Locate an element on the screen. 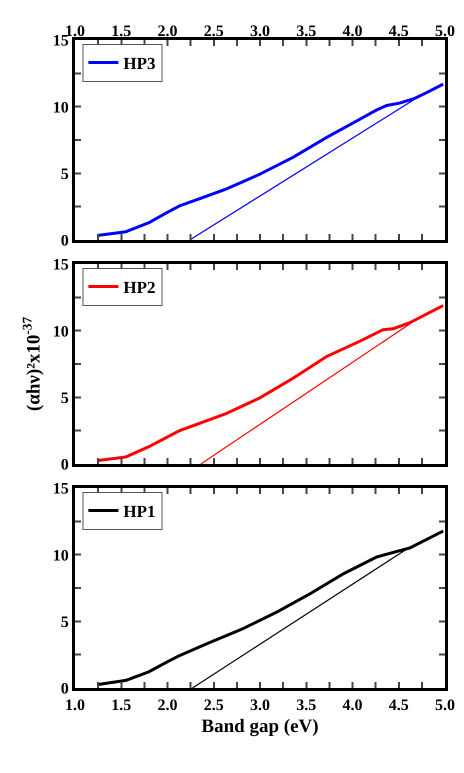  x2-tick-label: 1.5 is located at coordinates (121, 31).